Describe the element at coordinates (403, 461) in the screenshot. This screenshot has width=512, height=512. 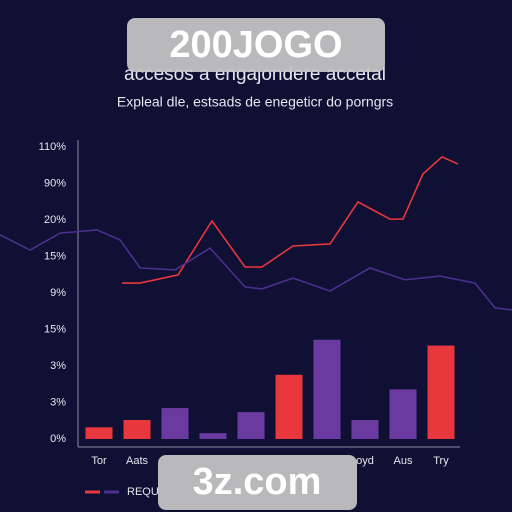
I see `x-tick-label: Aus` at that location.